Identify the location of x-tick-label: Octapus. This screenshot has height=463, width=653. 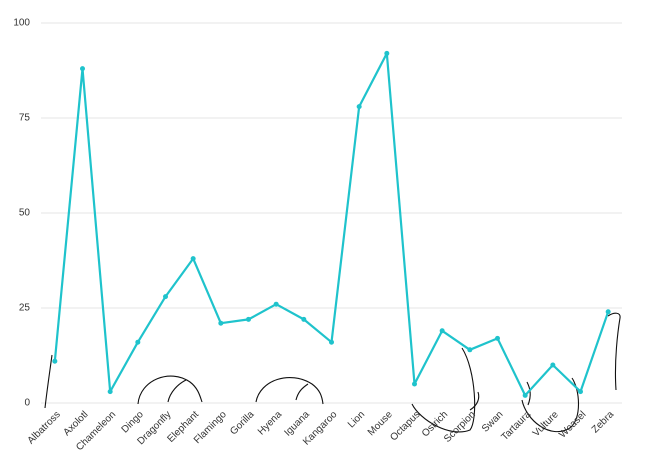
(405, 426).